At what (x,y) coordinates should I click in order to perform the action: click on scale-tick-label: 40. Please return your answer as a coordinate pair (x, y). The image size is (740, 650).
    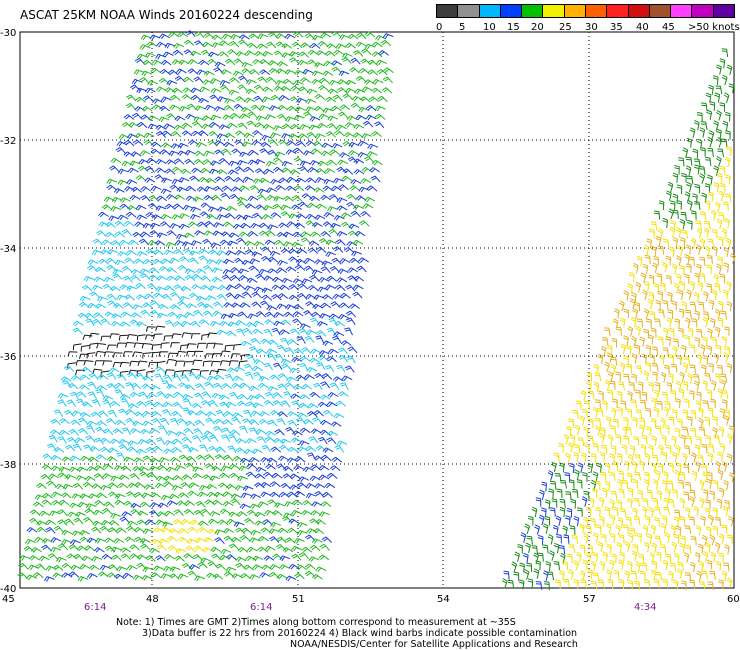
    Looking at the image, I should click on (642, 27).